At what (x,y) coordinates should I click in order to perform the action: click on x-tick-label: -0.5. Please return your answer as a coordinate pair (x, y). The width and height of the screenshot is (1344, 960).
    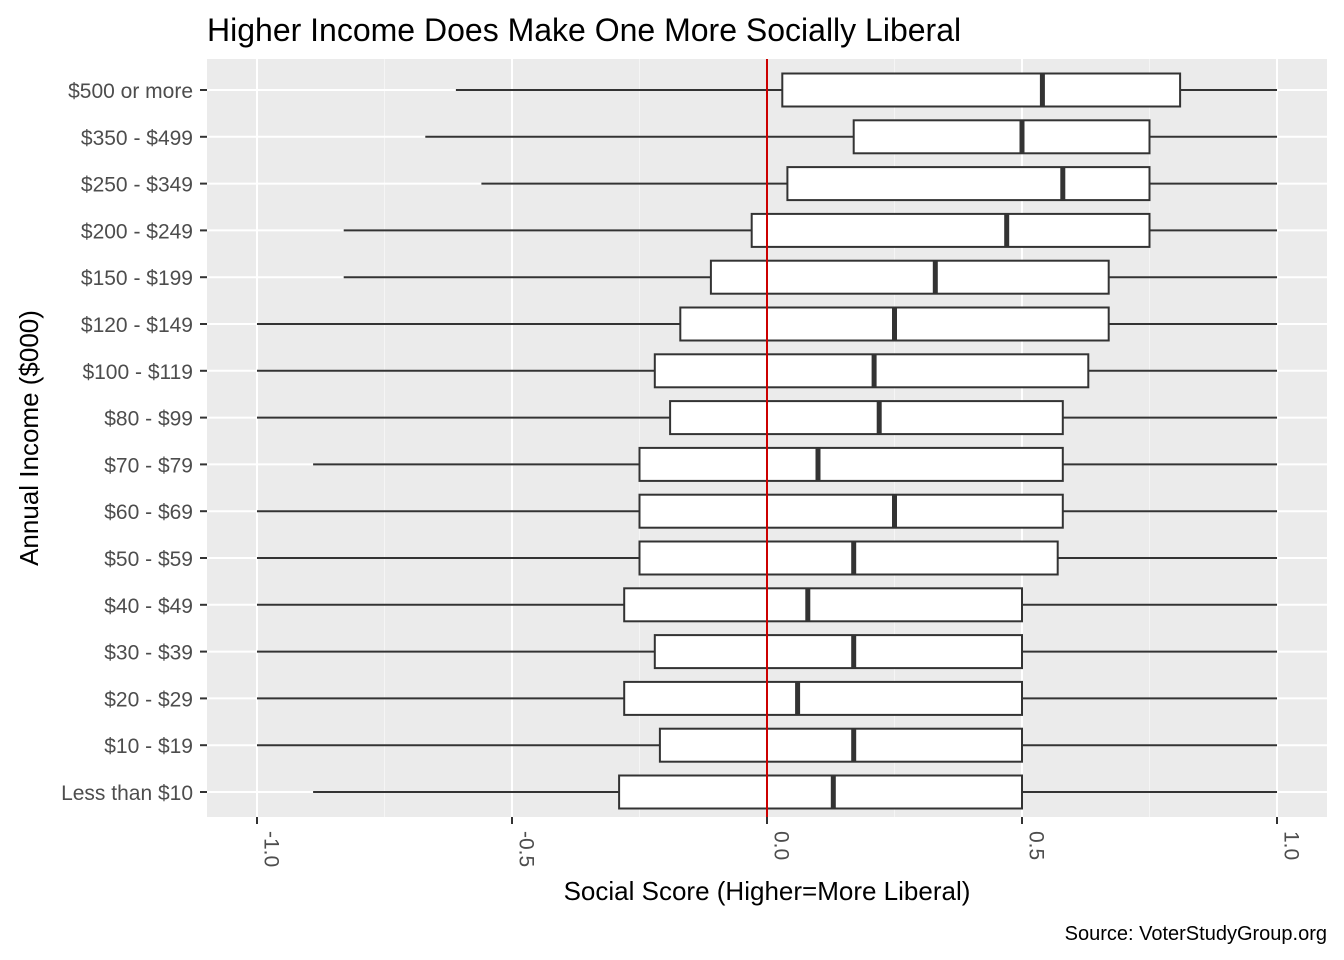
    Looking at the image, I should click on (525, 849).